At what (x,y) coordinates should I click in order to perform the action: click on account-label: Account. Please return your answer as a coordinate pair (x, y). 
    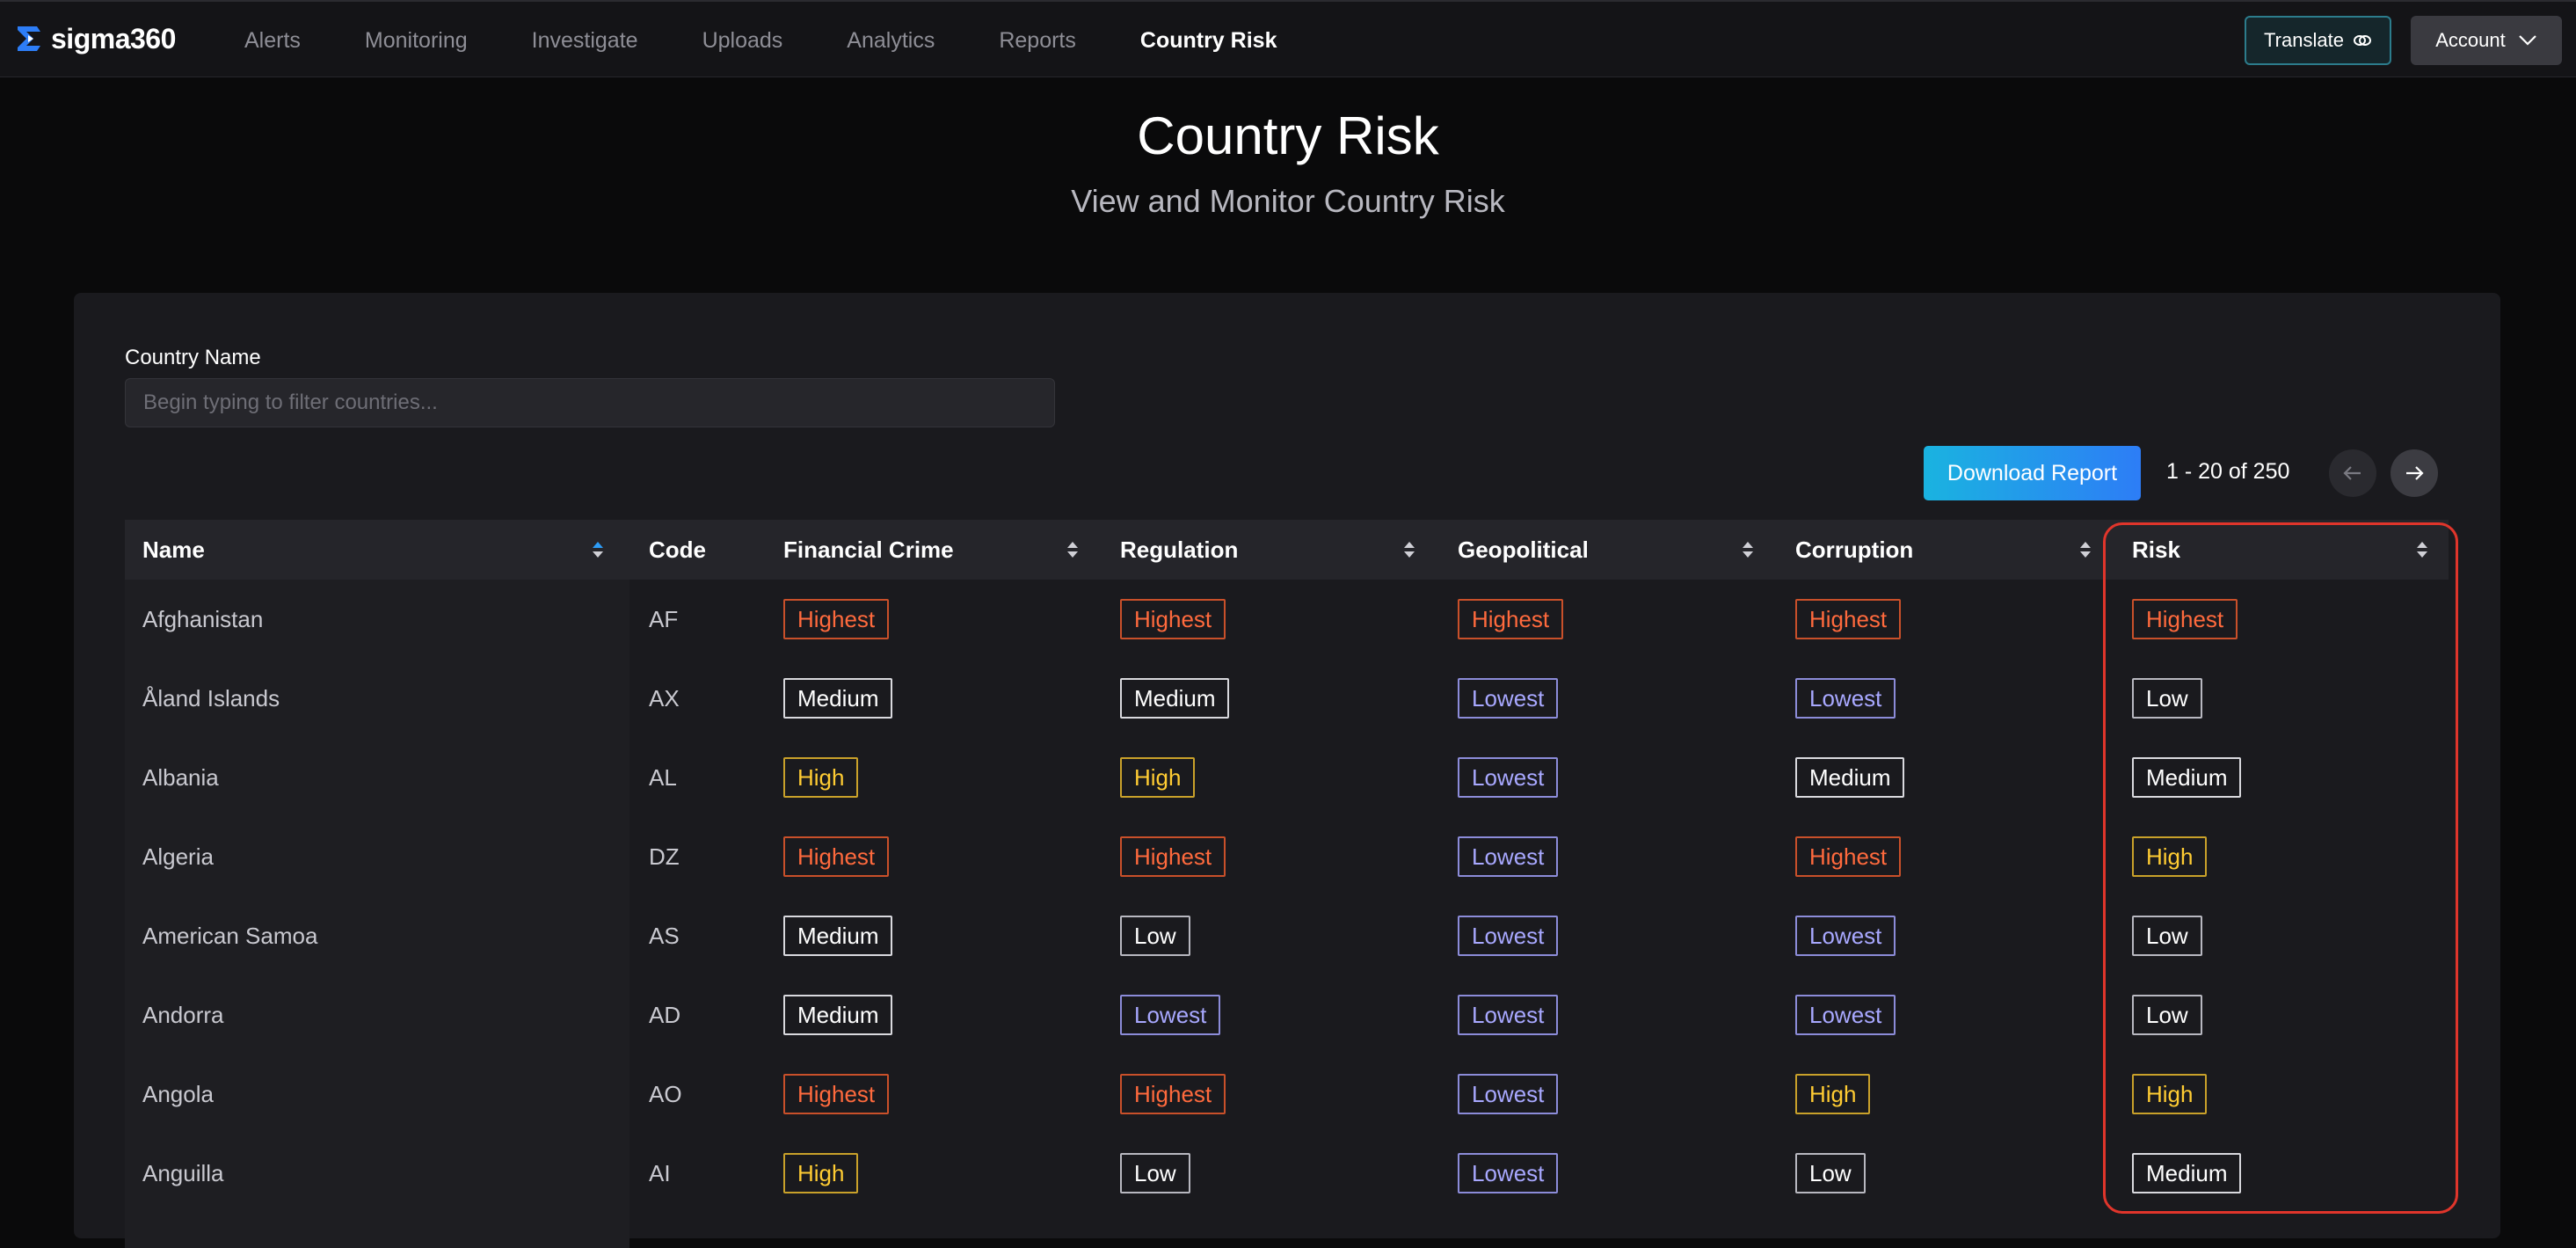
    Looking at the image, I should click on (2470, 40).